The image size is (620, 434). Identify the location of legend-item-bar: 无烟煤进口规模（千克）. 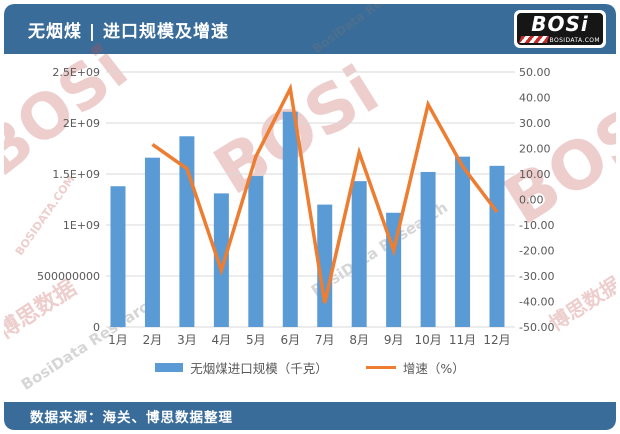
(241, 367).